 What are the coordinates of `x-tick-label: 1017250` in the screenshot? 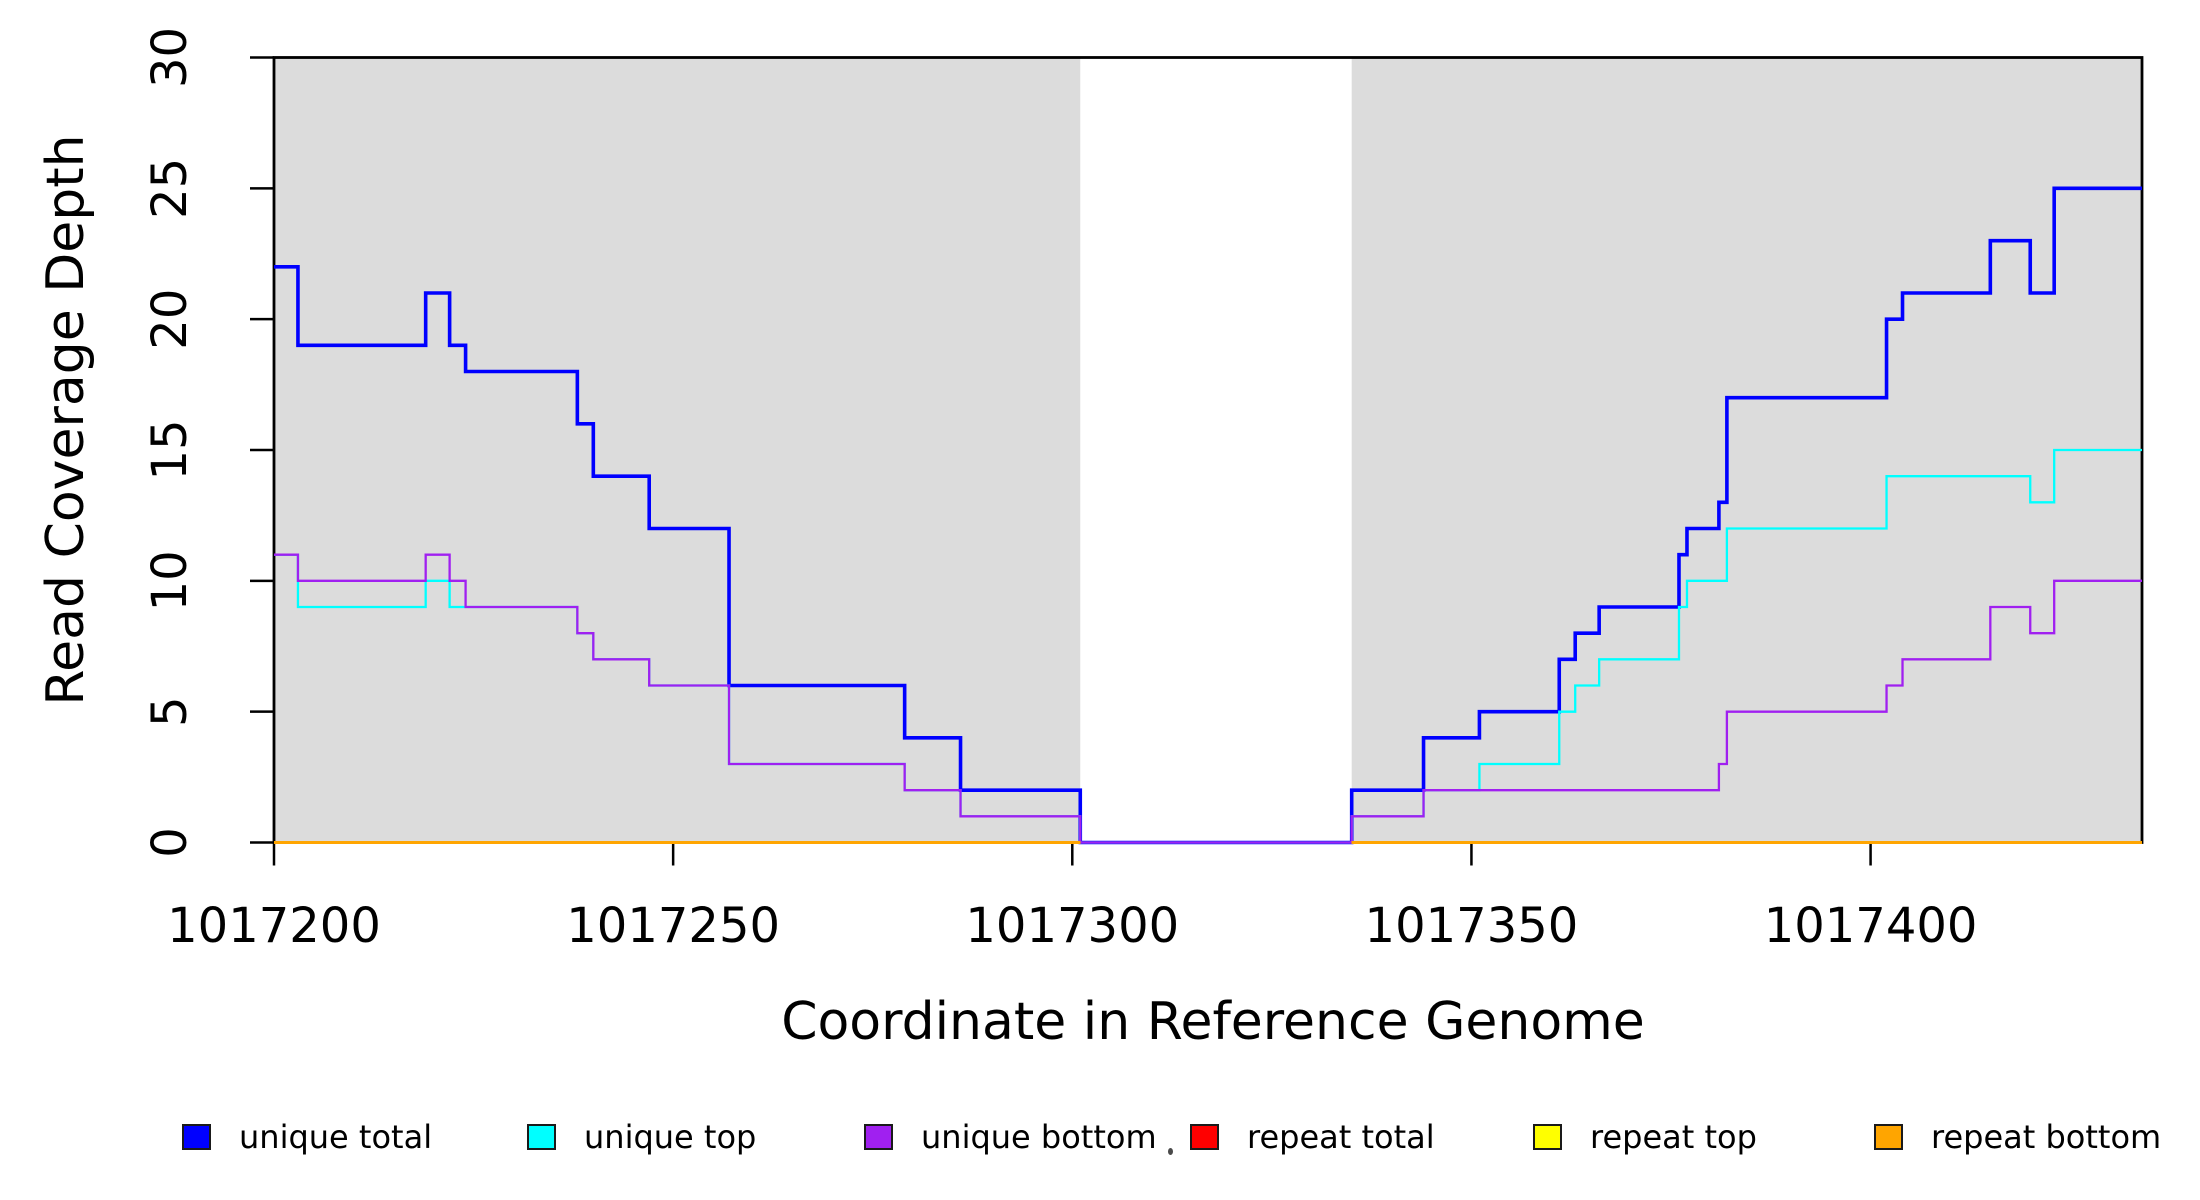 It's located at (673, 926).